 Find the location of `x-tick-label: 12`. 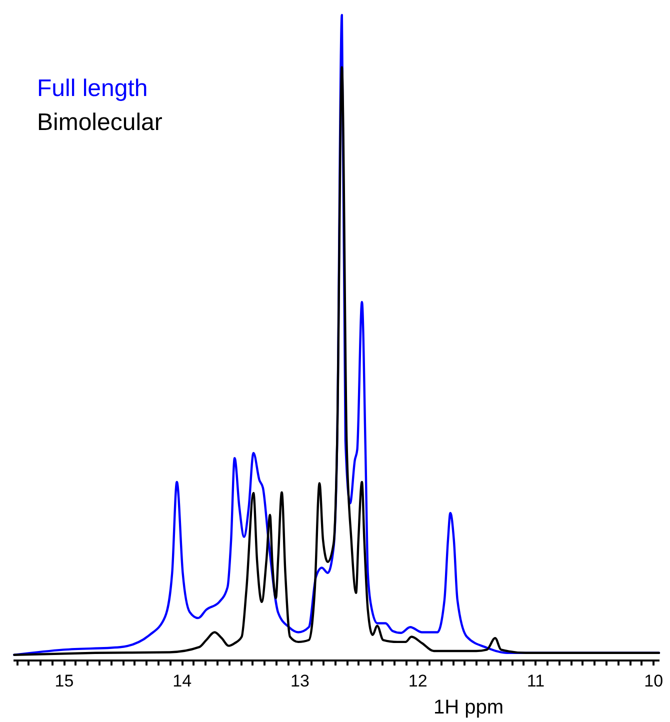

x-tick-label: 12 is located at coordinates (418, 681).